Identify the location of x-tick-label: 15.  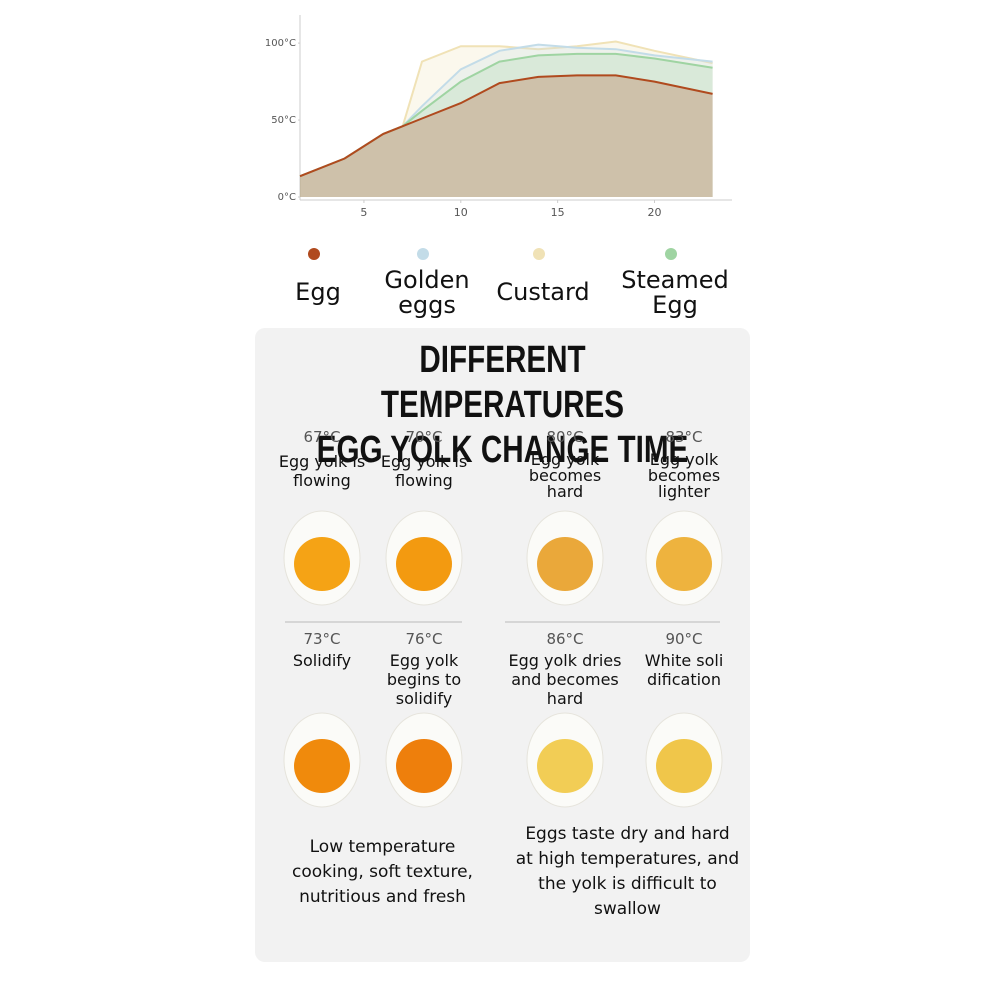
(558, 212).